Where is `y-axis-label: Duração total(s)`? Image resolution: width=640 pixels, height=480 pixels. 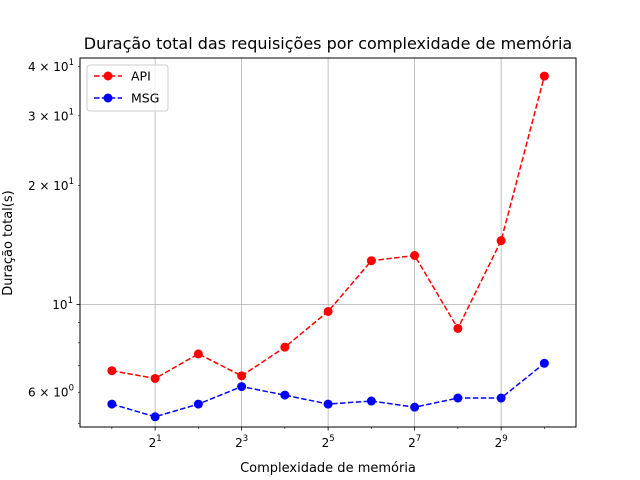 y-axis-label: Duração total(s) is located at coordinates (8, 242).